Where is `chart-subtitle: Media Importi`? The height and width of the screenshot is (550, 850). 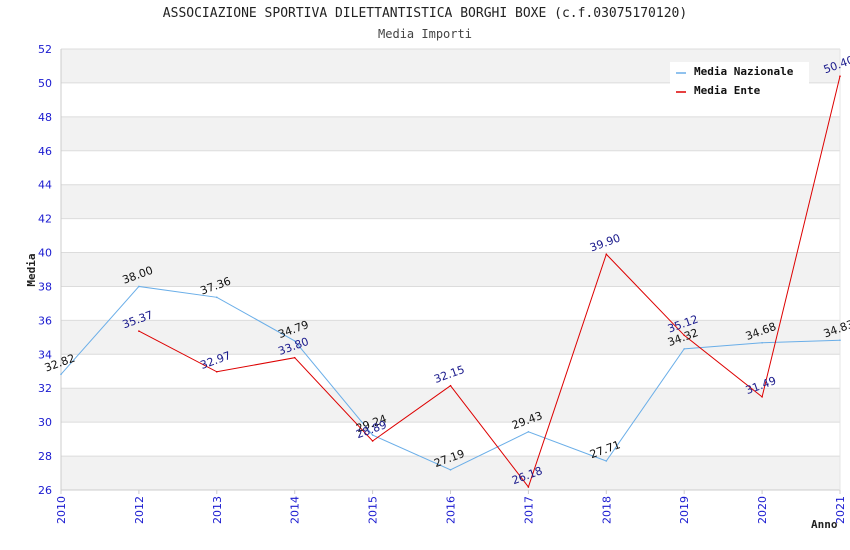
chart-subtitle: Media Importi is located at coordinates (425, 34).